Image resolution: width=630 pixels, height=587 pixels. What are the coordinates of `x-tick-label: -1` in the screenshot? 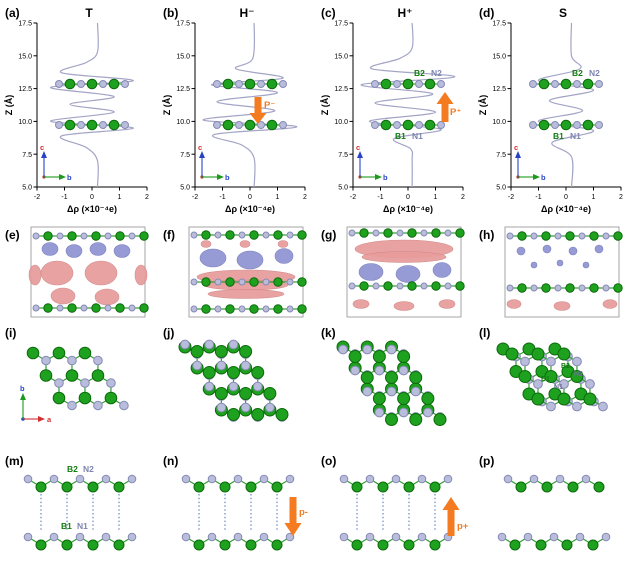 It's located at (538, 197).